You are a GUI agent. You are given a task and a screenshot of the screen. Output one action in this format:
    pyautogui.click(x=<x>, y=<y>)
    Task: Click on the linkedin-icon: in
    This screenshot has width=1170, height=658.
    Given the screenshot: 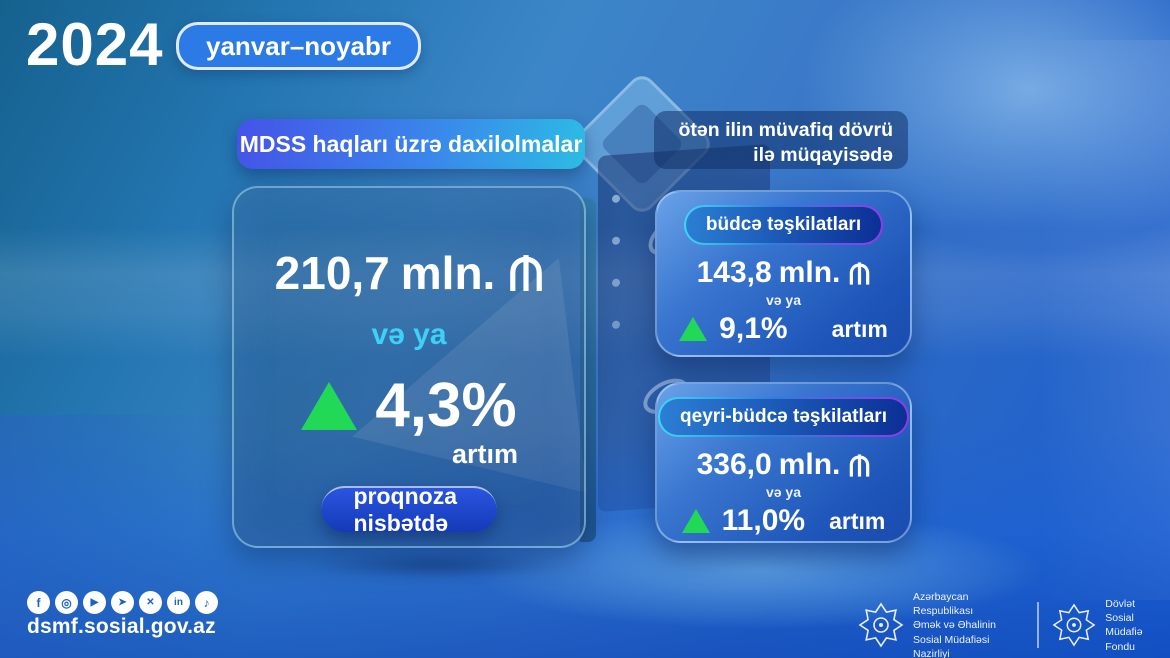 What is the action you would take?
    pyautogui.click(x=178, y=602)
    